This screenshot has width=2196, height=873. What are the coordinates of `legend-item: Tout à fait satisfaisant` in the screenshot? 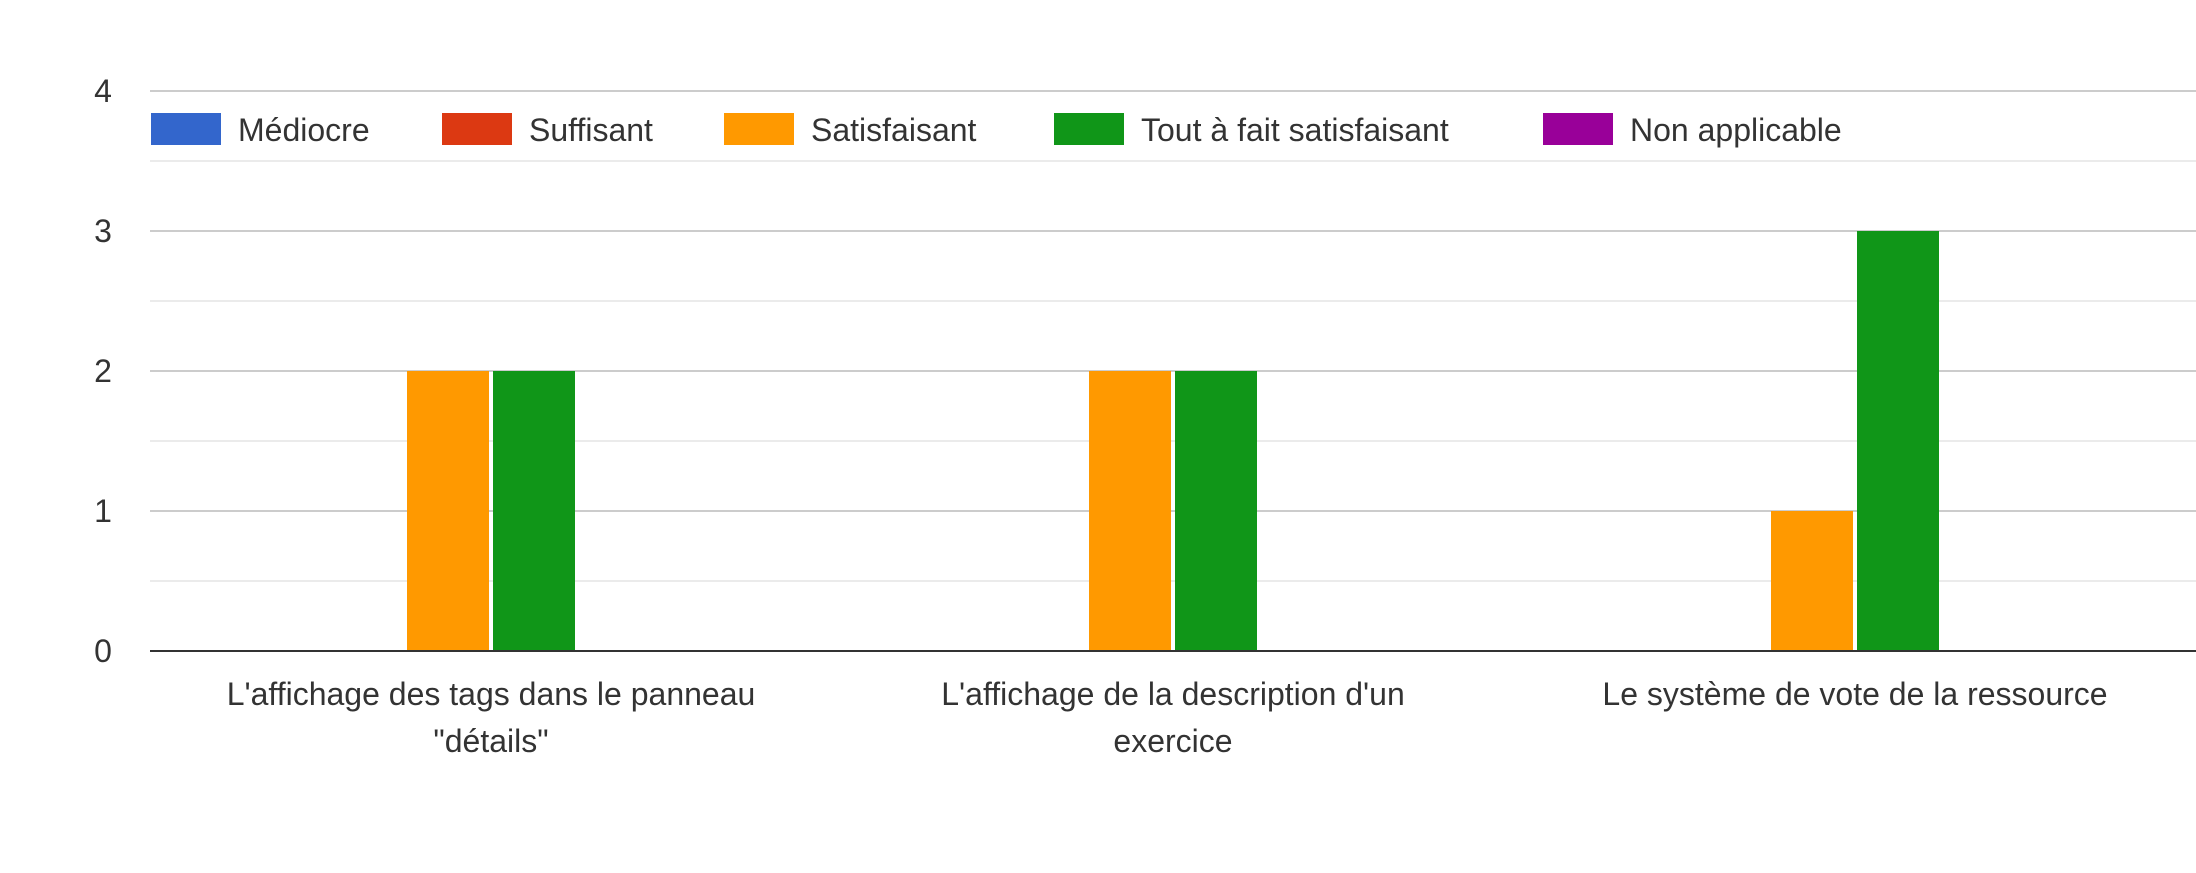 It's located at (1251, 130).